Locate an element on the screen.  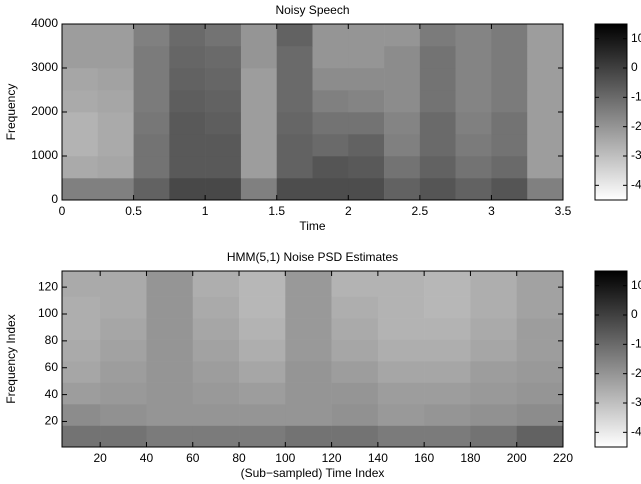
x-tick-label: 60 is located at coordinates (193, 458).